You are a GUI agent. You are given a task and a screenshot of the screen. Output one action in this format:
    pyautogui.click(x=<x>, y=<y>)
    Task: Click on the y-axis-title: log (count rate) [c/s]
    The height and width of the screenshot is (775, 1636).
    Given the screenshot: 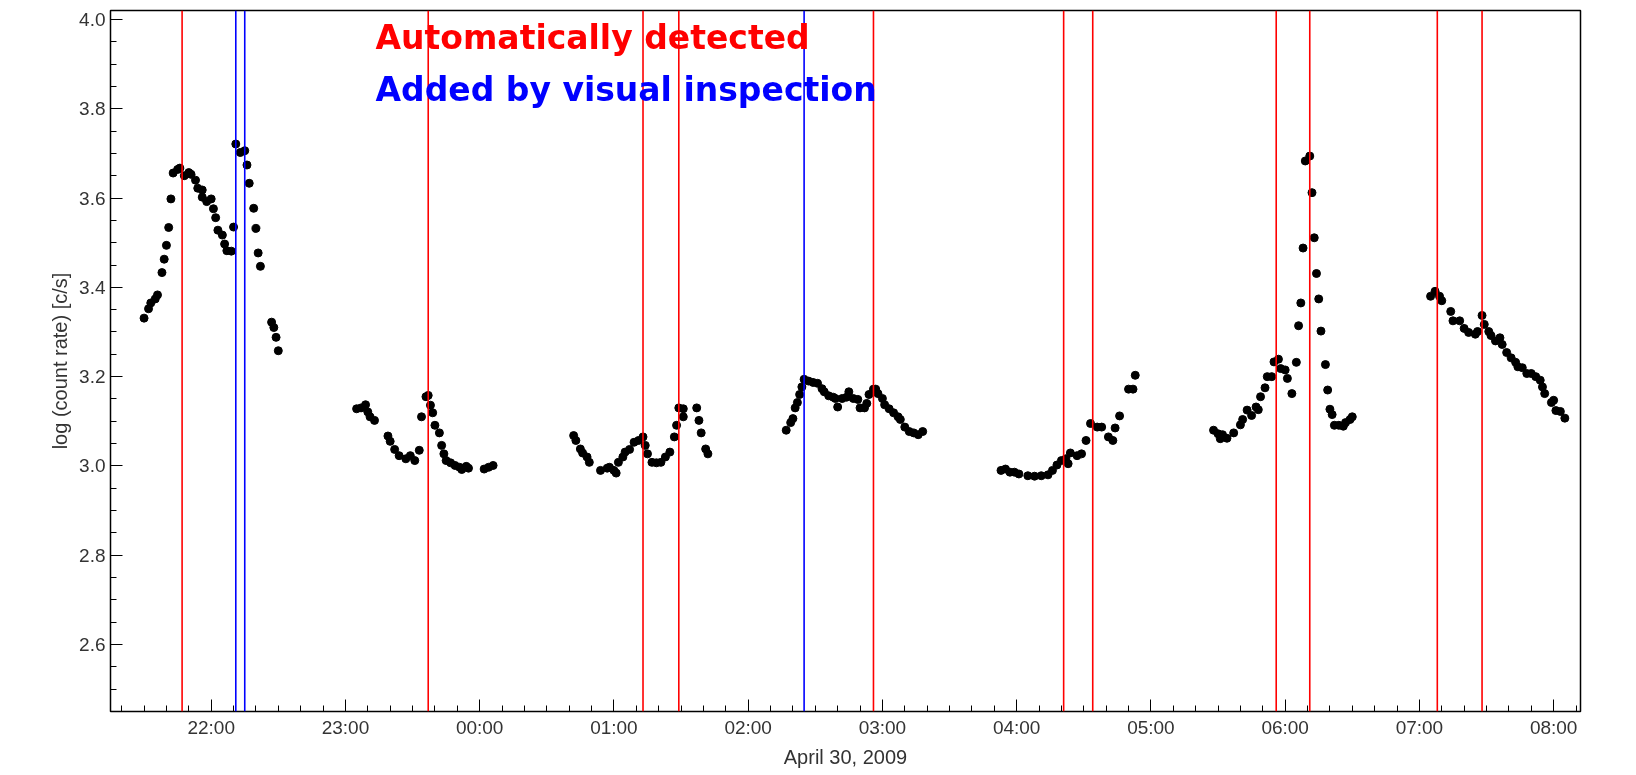 What is the action you would take?
    pyautogui.click(x=60, y=361)
    